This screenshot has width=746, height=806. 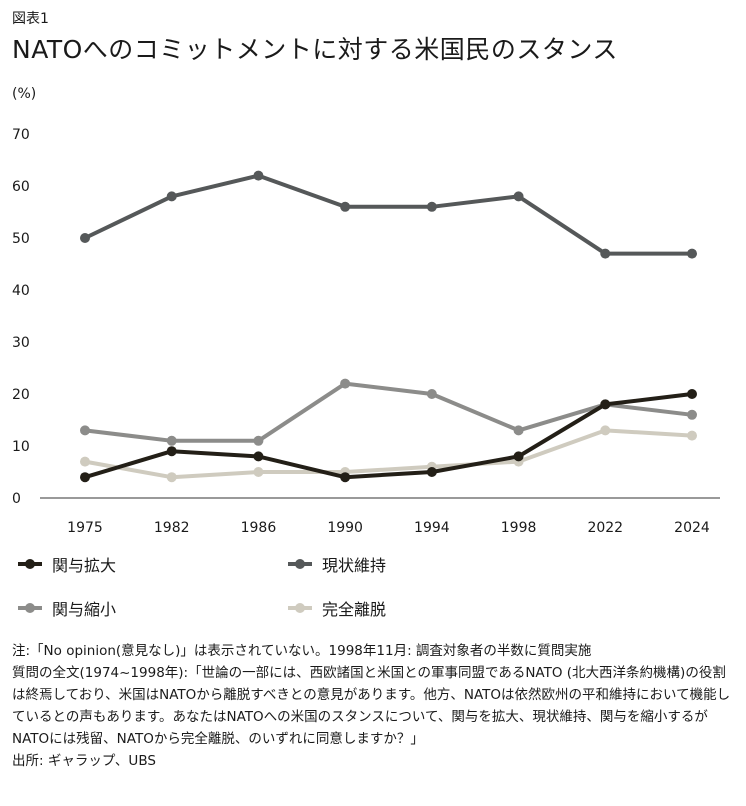 I want to click on x-tick-label: 1982, so click(x=172, y=528).